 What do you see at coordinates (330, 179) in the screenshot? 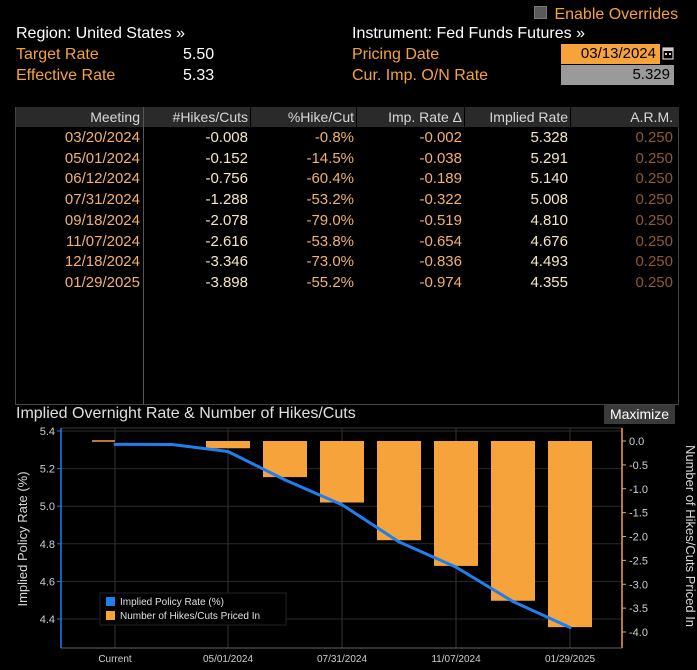
I see `cell-pct: -60.4%` at bounding box center [330, 179].